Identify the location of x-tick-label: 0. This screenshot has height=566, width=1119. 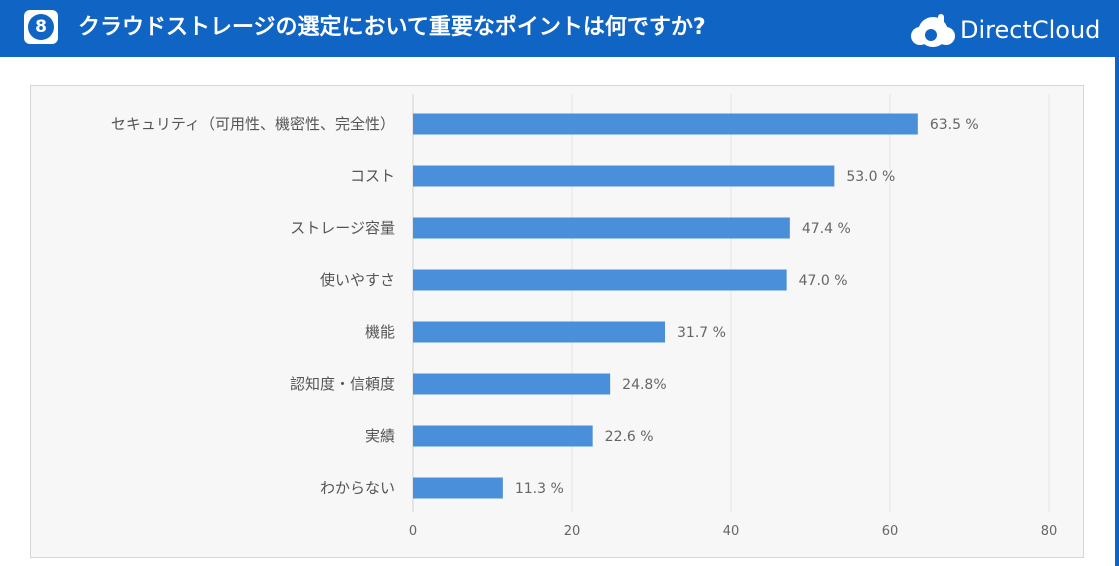
(413, 531).